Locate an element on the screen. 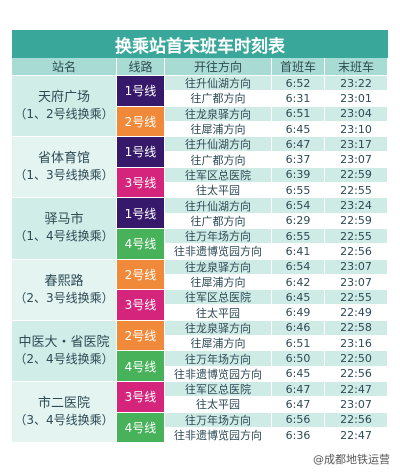 The height and width of the screenshot is (473, 400). station-cell: 中医大・省医院 （2、4号线换乘） is located at coordinates (64, 351).